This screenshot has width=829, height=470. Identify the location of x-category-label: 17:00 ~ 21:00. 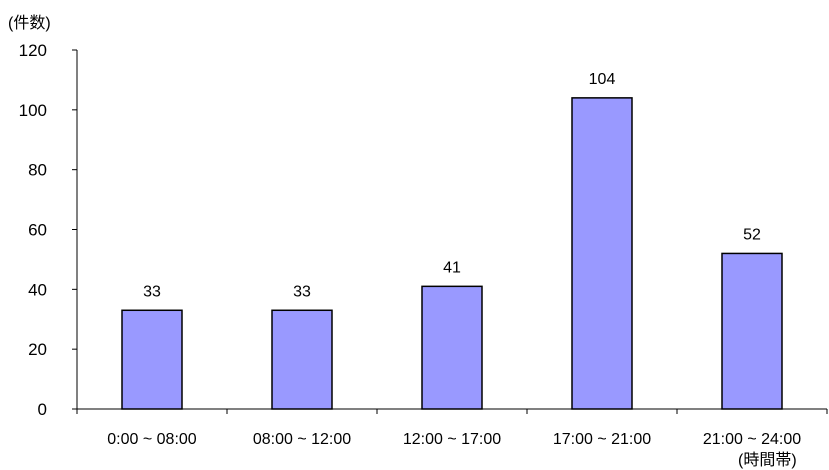
(602, 439).